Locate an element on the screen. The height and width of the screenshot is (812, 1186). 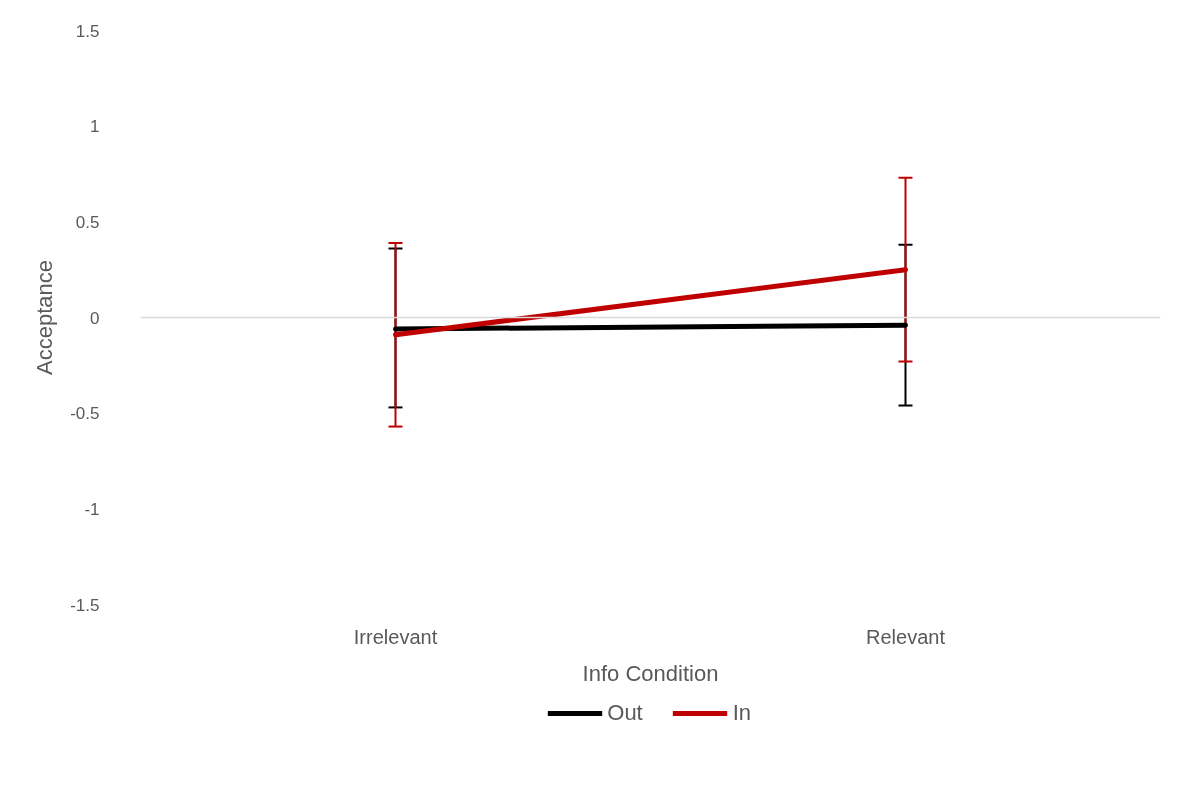
x-tick-label: Relevant is located at coordinates (906, 636).